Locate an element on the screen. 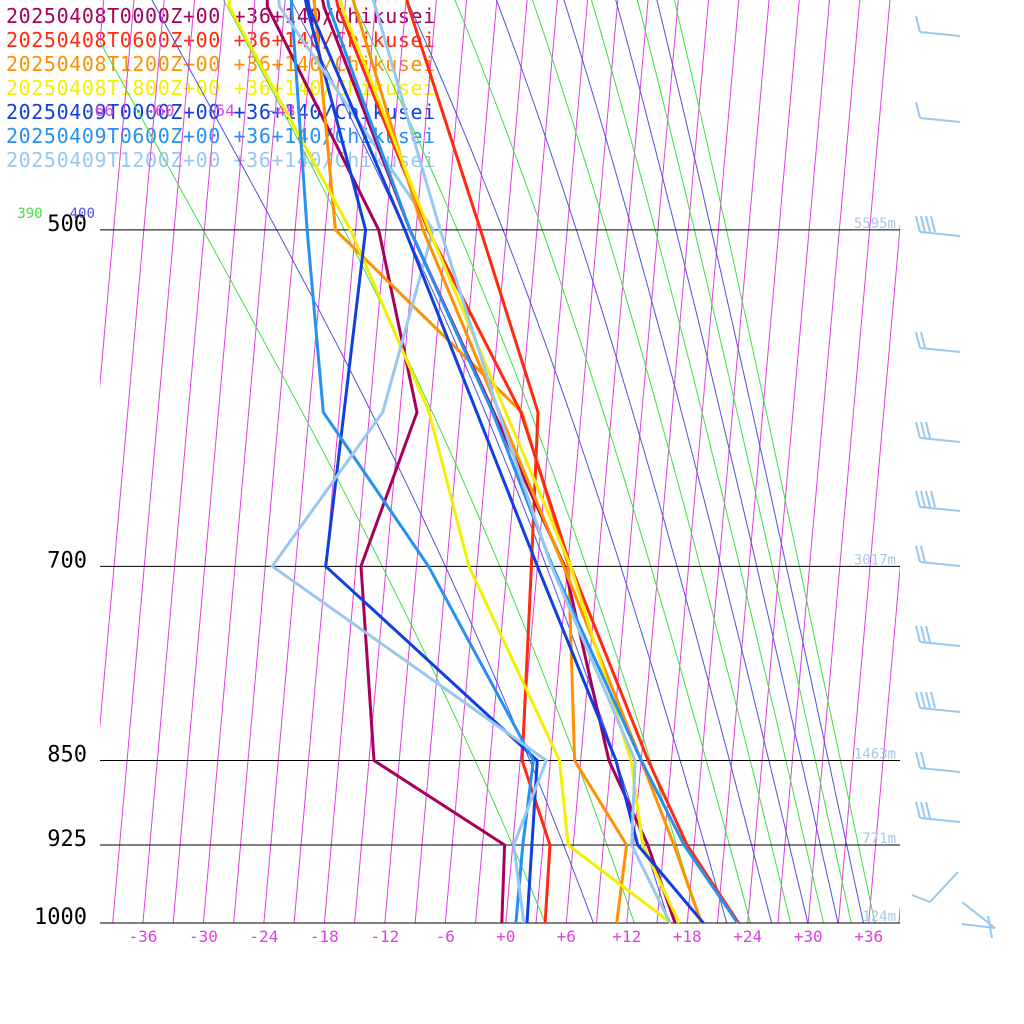  pressure-label: 1000 is located at coordinates (60, 917).